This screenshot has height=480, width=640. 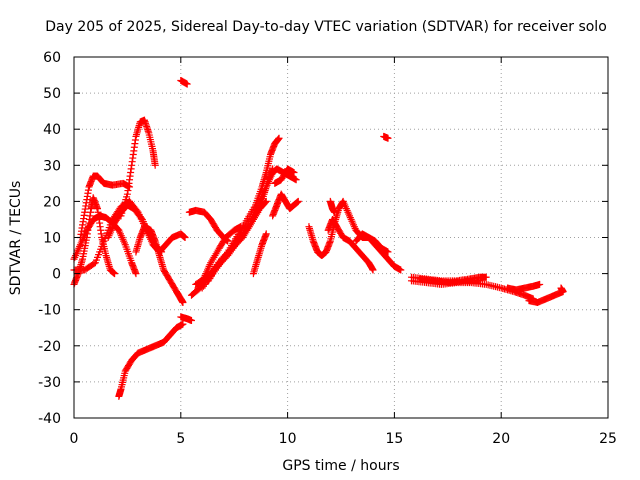 What do you see at coordinates (288, 439) in the screenshot?
I see `x-tick-label: 10` at bounding box center [288, 439].